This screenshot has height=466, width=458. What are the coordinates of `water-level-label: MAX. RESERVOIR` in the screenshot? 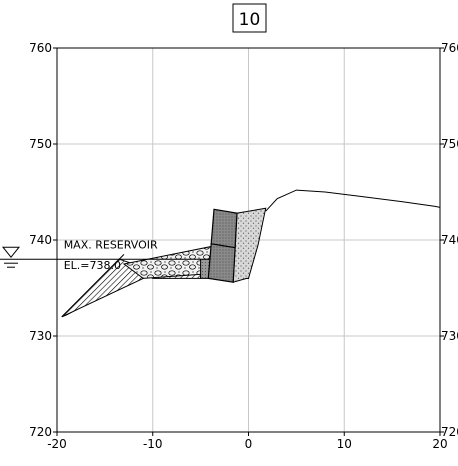 It's located at (111, 245).